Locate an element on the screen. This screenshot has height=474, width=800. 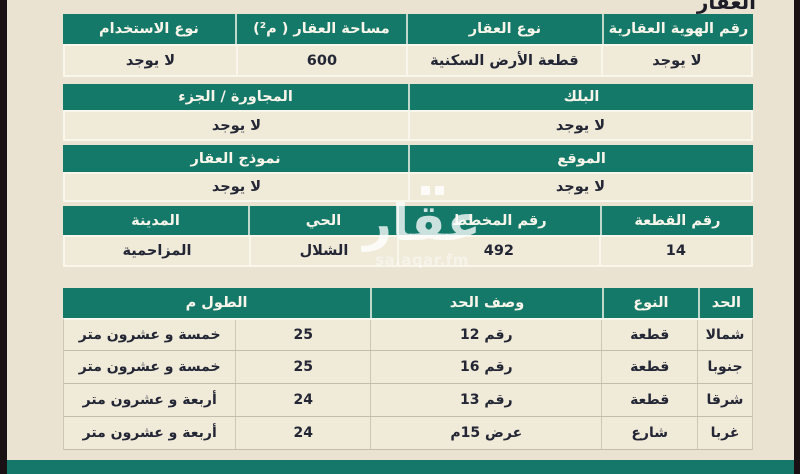
property-type-value: قطعة الأرض السكنية is located at coordinates (503, 60).